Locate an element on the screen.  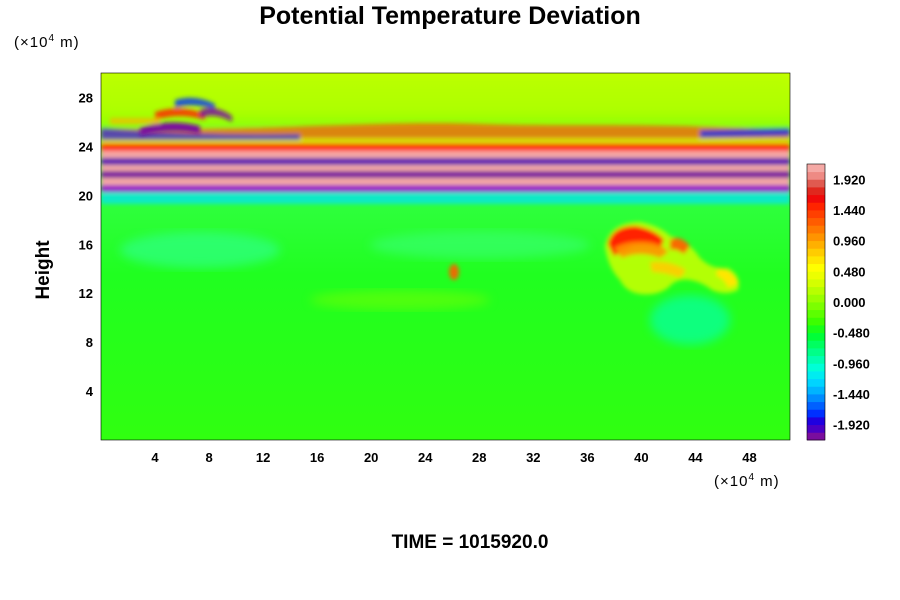
y-tick-label: 4 is located at coordinates (90, 391).